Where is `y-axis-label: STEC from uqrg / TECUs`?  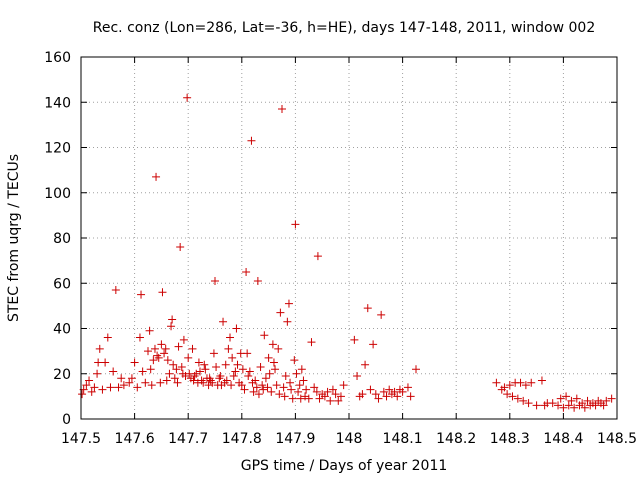 y-axis-label: STEC from uqrg / TECUs is located at coordinates (14, 238).